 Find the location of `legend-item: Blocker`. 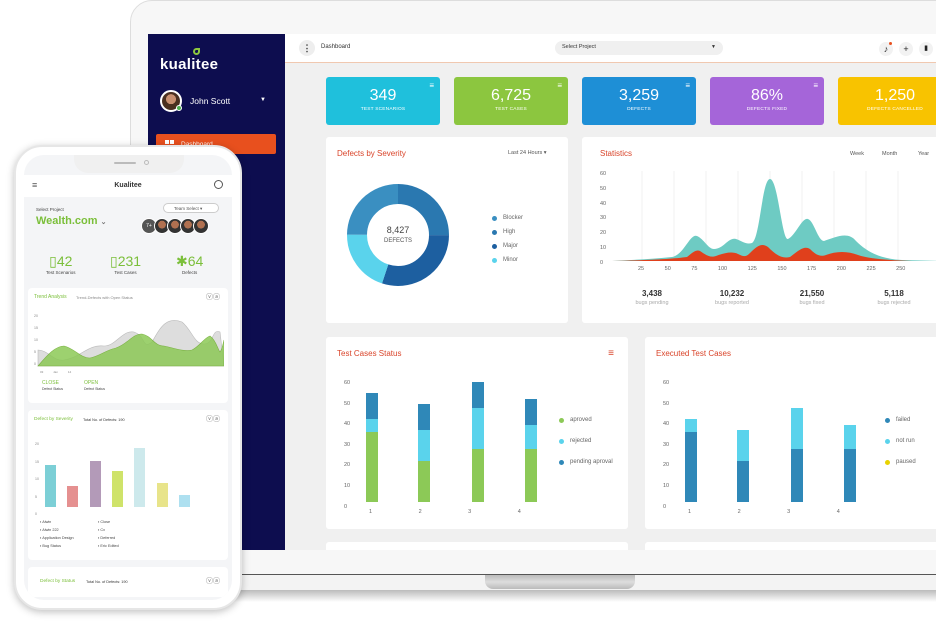

legend-item: Blocker is located at coordinates (507, 218).